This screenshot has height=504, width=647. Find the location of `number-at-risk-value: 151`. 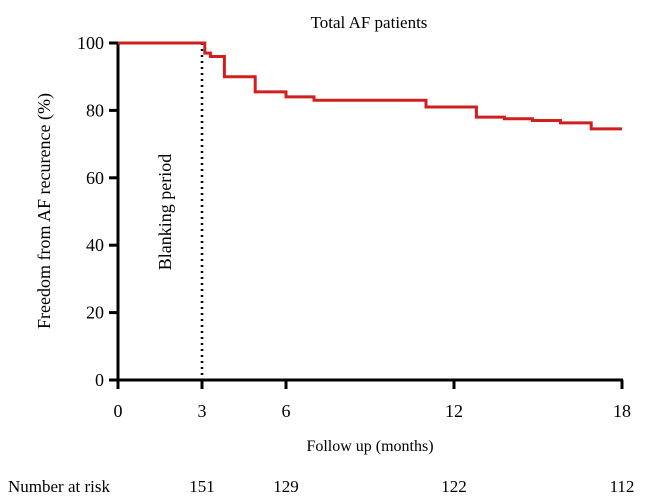

number-at-risk-value: 151 is located at coordinates (202, 486).